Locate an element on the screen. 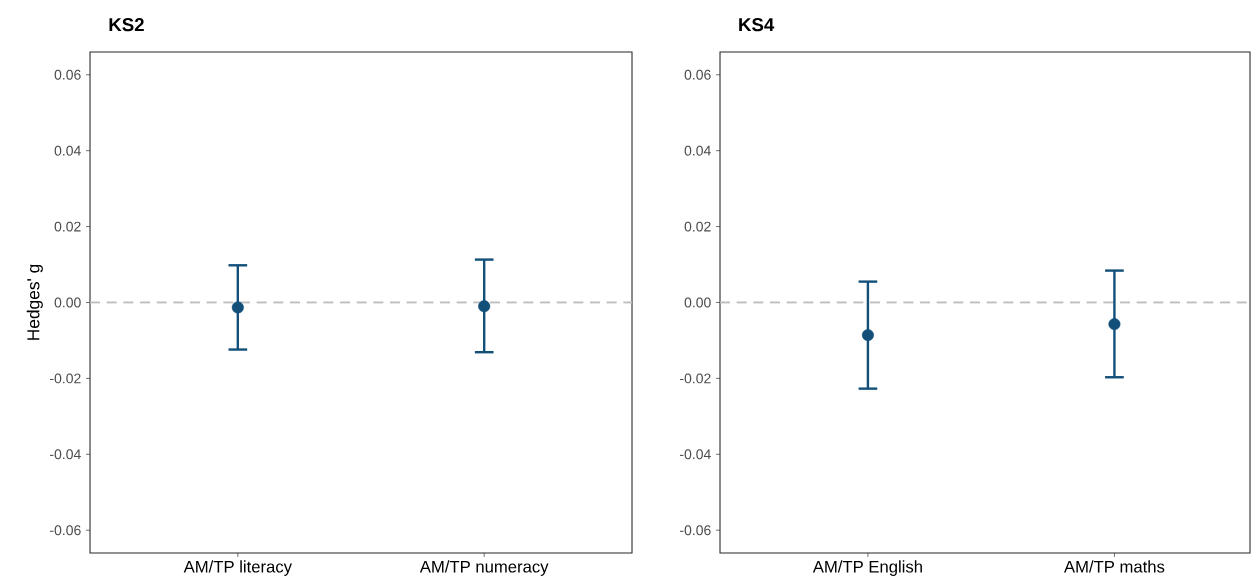  x-tick-label: AM/TP literacy is located at coordinates (237, 568).